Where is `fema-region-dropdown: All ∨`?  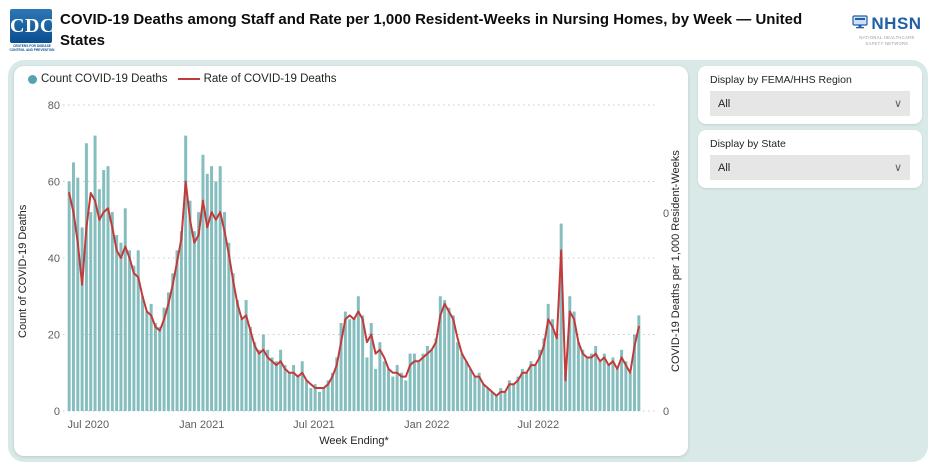
fema-region-dropdown: All ∨ is located at coordinates (810, 103).